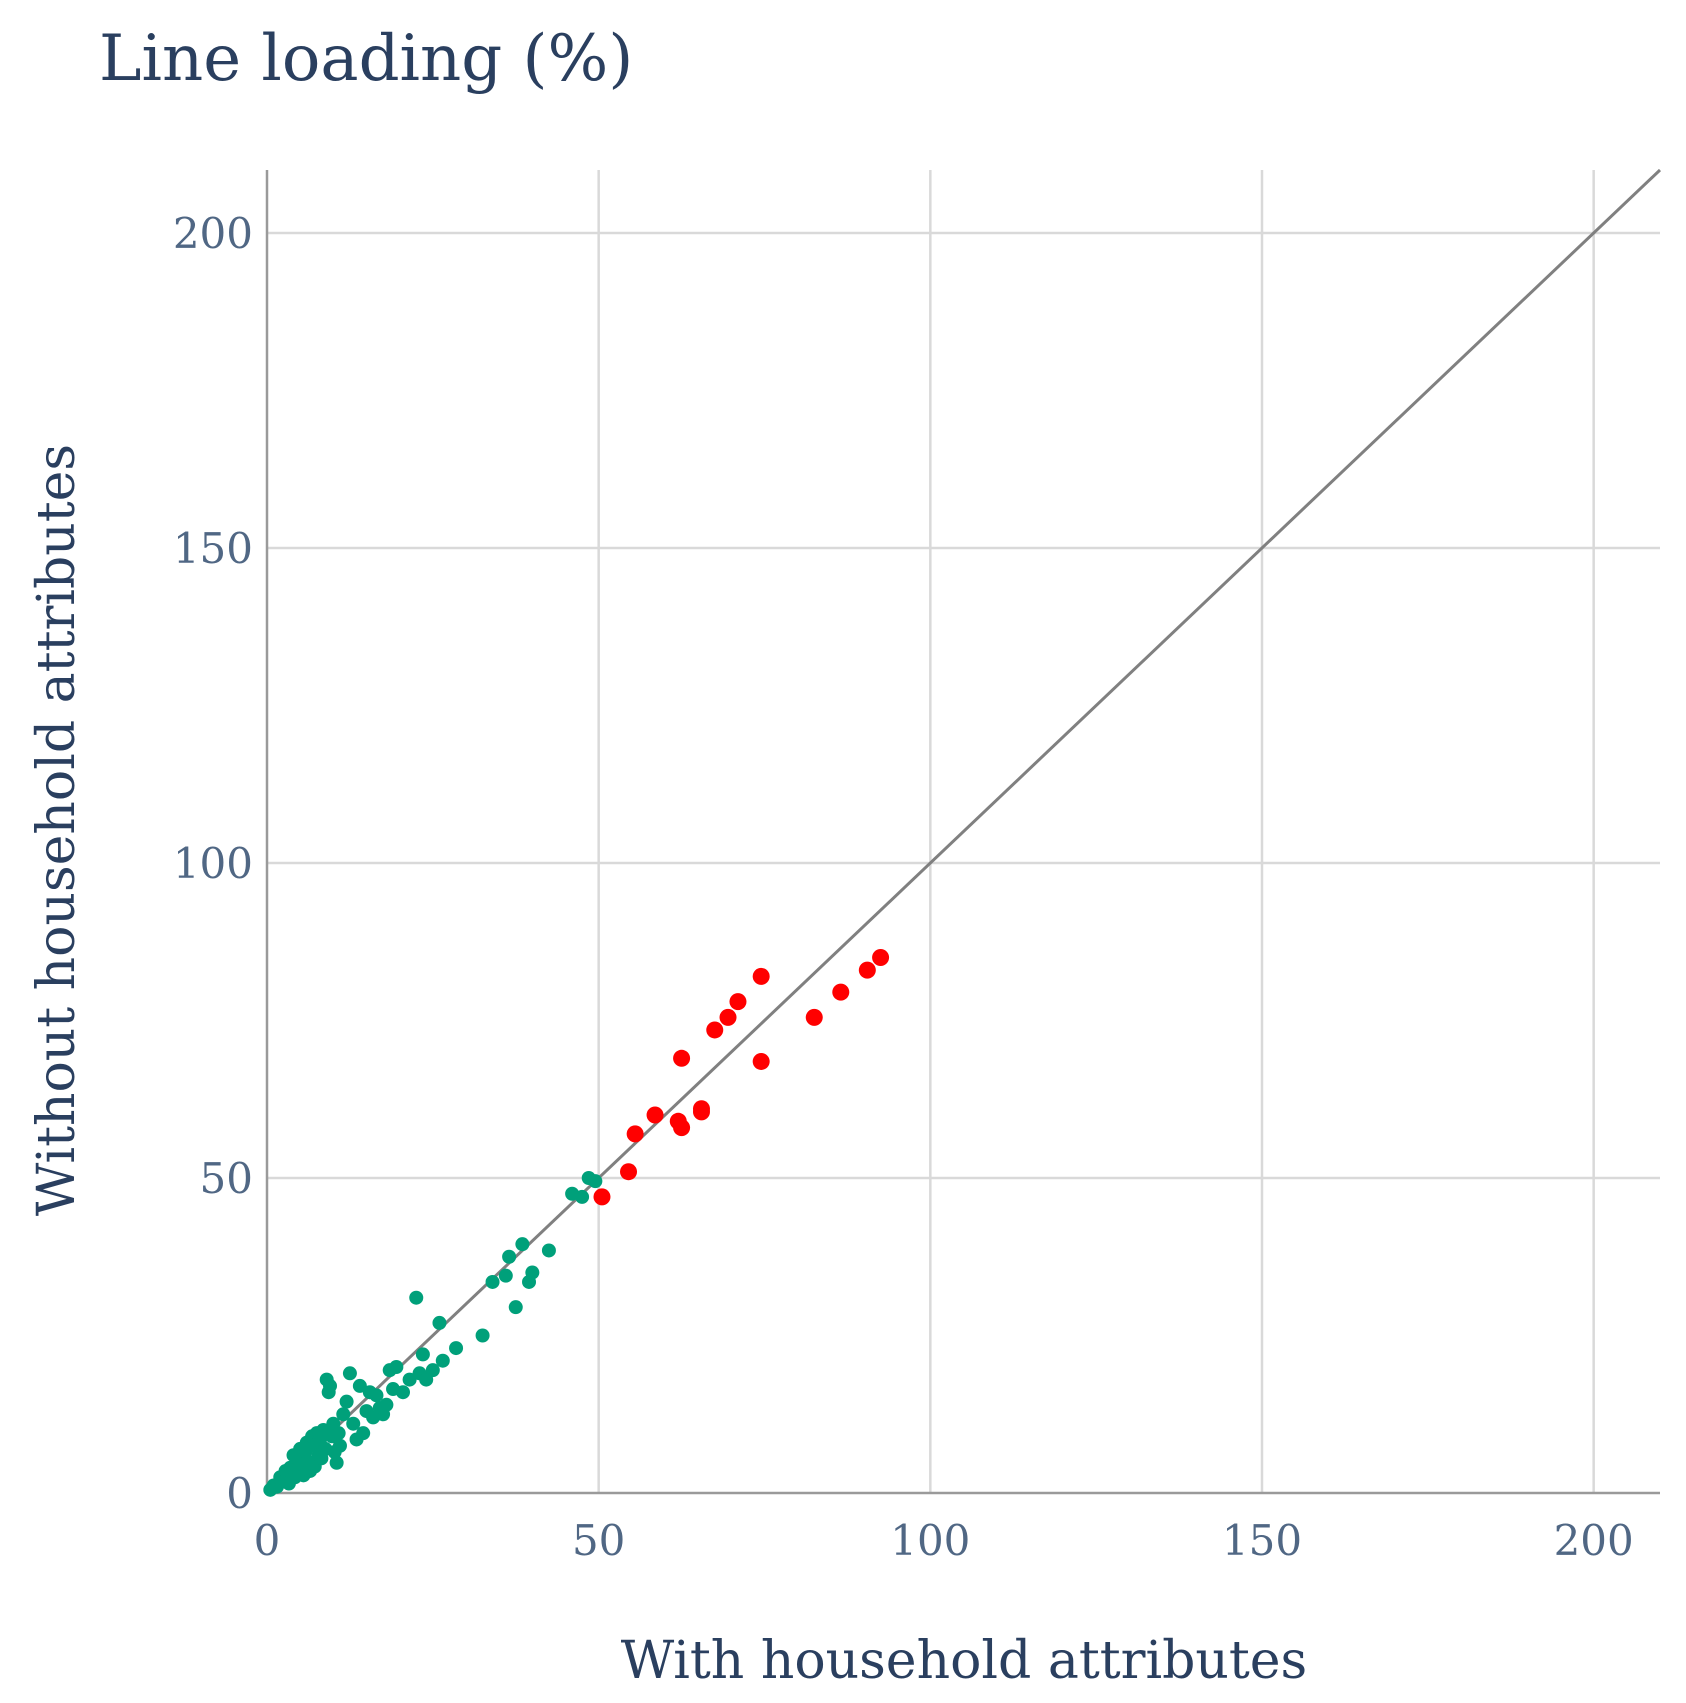  Describe the element at coordinates (366, 59) in the screenshot. I see `chart-title: Line loading (%)` at that location.